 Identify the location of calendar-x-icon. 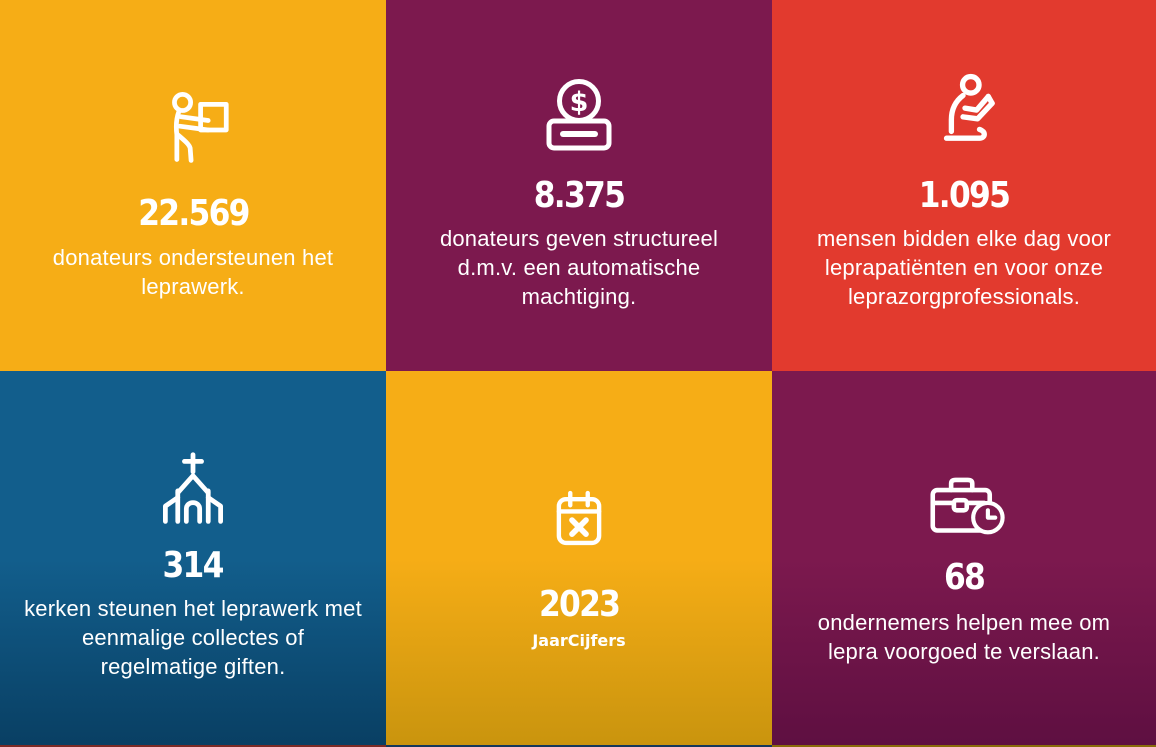
(579, 521).